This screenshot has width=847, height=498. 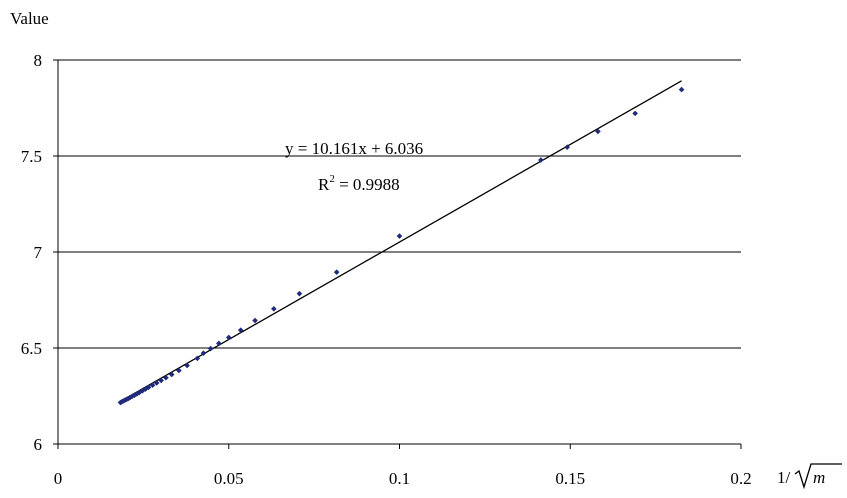 I want to click on y-tick-label: 6, so click(x=38, y=444).